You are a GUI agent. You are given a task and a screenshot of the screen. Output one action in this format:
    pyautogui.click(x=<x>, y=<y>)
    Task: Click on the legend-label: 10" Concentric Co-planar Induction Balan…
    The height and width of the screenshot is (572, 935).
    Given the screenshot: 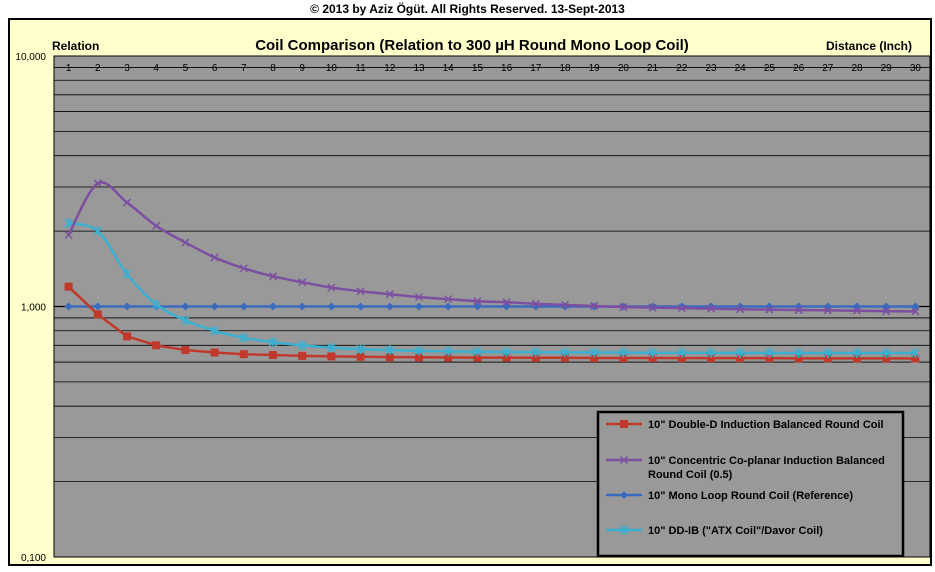 What is the action you would take?
    pyautogui.click(x=766, y=461)
    